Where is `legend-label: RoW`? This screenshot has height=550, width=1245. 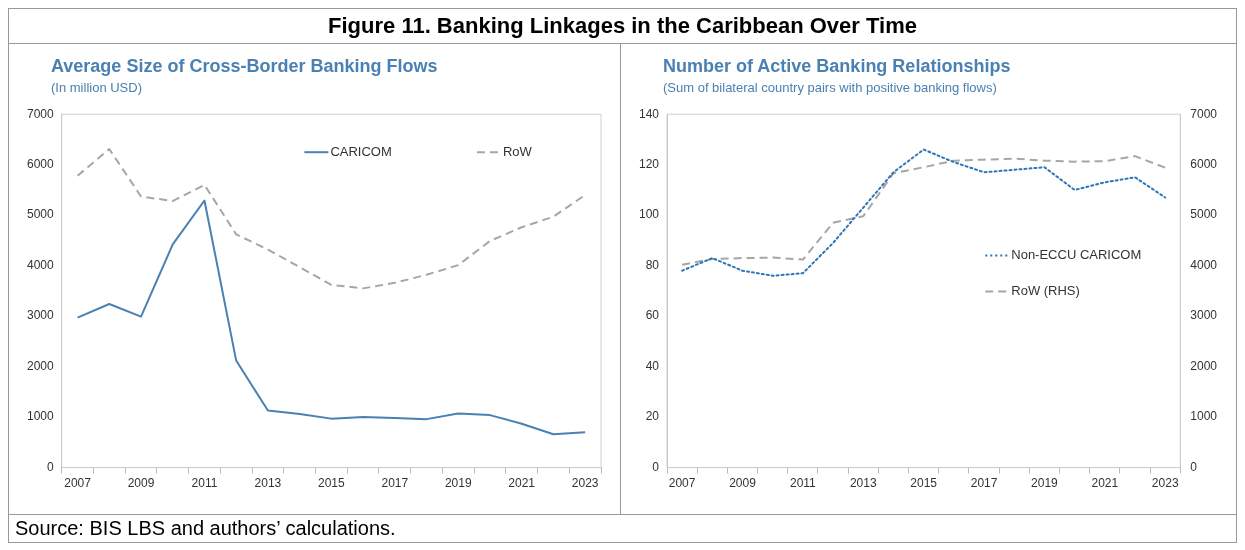
legend-label: RoW is located at coordinates (517, 151).